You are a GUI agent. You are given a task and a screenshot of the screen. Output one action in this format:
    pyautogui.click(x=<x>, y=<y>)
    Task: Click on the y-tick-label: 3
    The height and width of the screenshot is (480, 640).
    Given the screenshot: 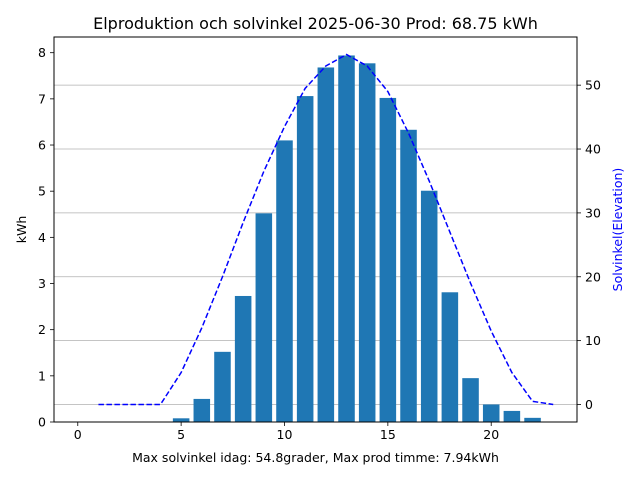 What is the action you would take?
    pyautogui.click(x=42, y=283)
    